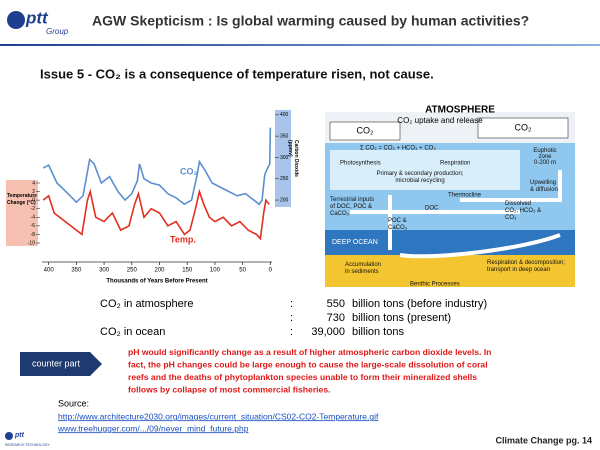 This screenshot has height=450, width=600. I want to click on euphotic-label-line: Euphotic, so click(544, 151).